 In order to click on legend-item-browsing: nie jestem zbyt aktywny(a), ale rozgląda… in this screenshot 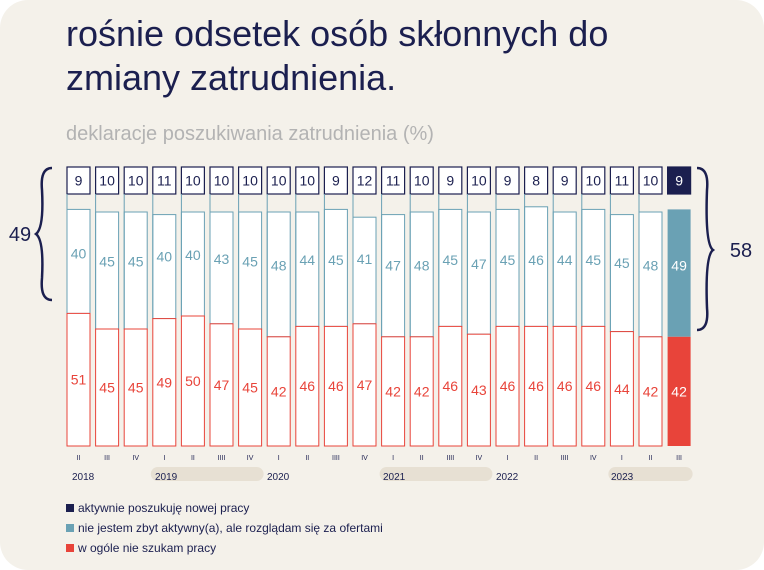, I will do `click(224, 528)`.